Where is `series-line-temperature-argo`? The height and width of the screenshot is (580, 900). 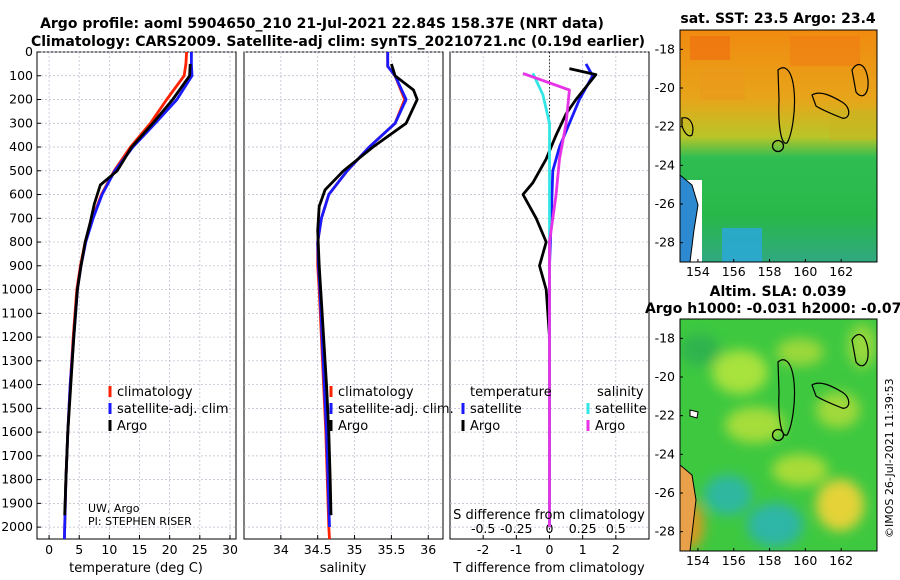
series-line-temperature-argo is located at coordinates (559, 297).